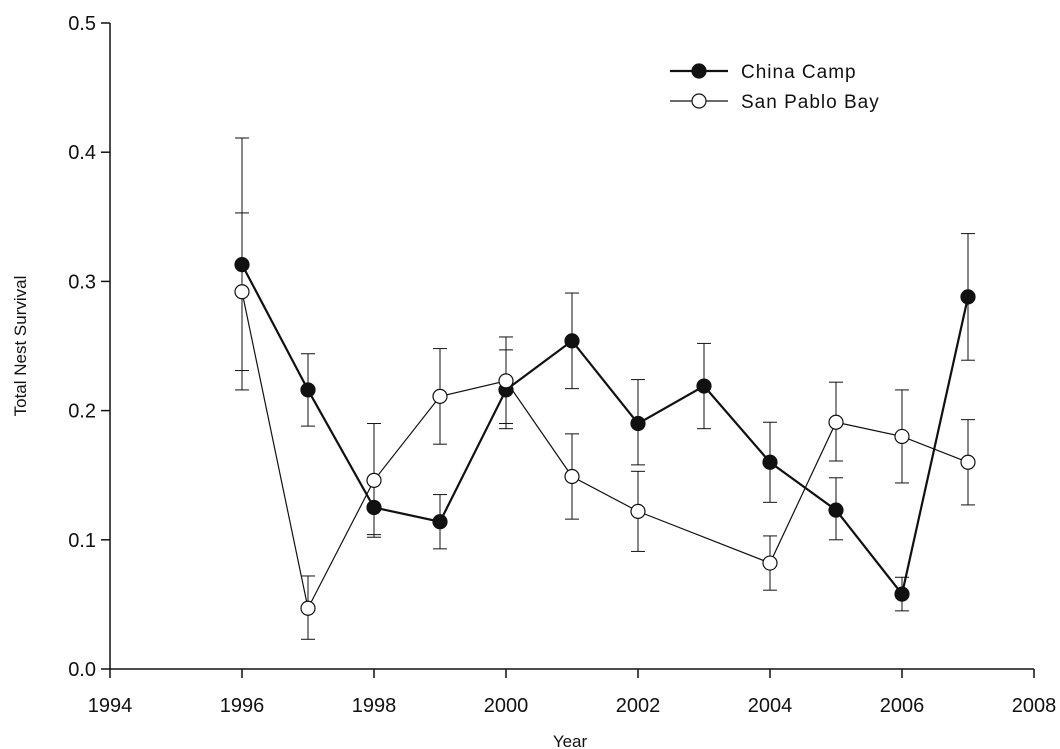  Describe the element at coordinates (570, 740) in the screenshot. I see `x-axis-title: Year` at that location.